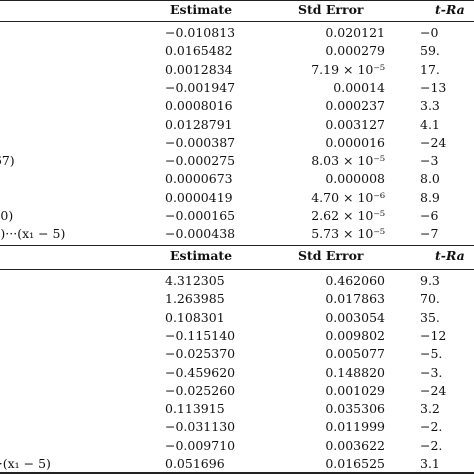 The width and height of the screenshot is (474, 474). I want to click on std-error-cell: 0.148820, so click(355, 372).